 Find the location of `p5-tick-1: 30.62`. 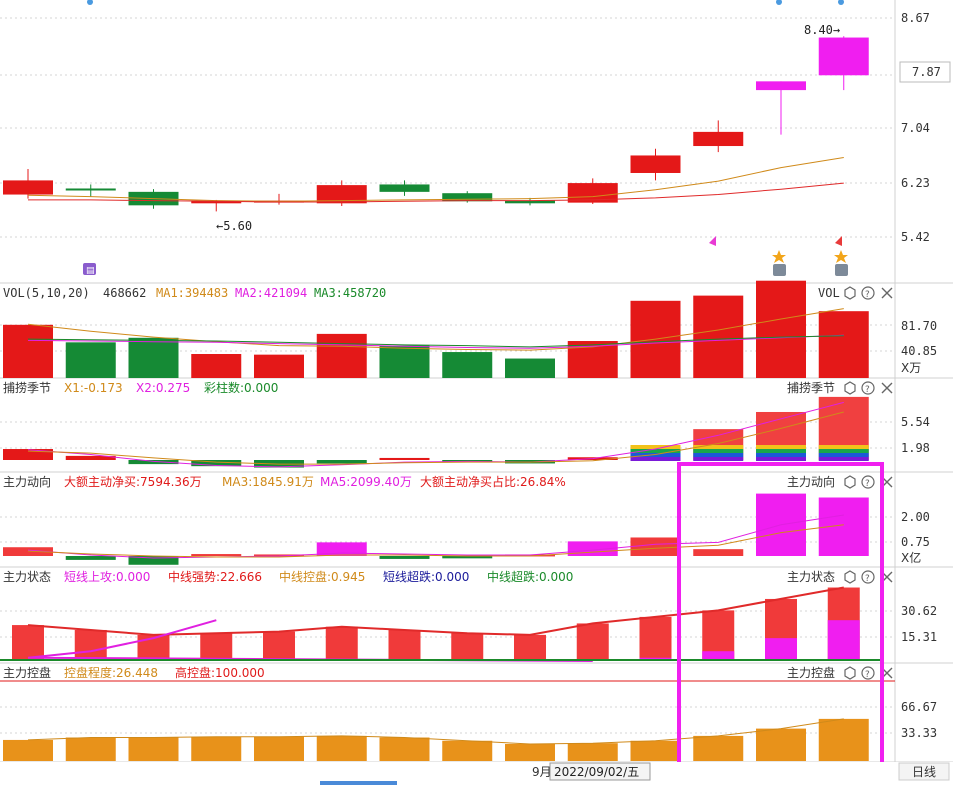

p5-tick-1: 30.62 is located at coordinates (919, 611).